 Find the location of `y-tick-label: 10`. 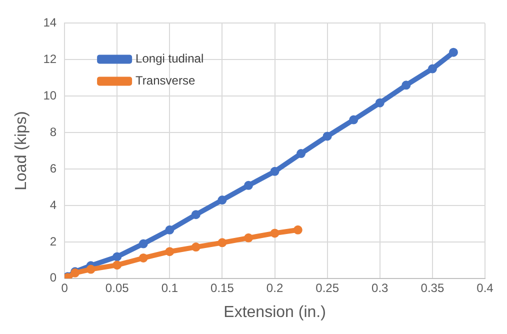

y-tick-label: 10 is located at coordinates (50, 95).